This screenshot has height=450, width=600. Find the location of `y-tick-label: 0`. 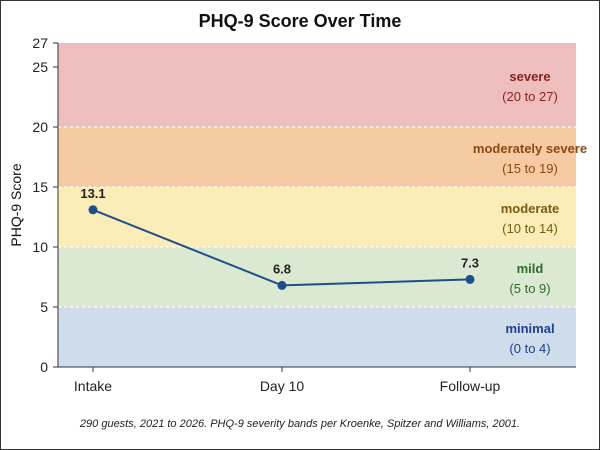

y-tick-label: 0 is located at coordinates (44, 367).